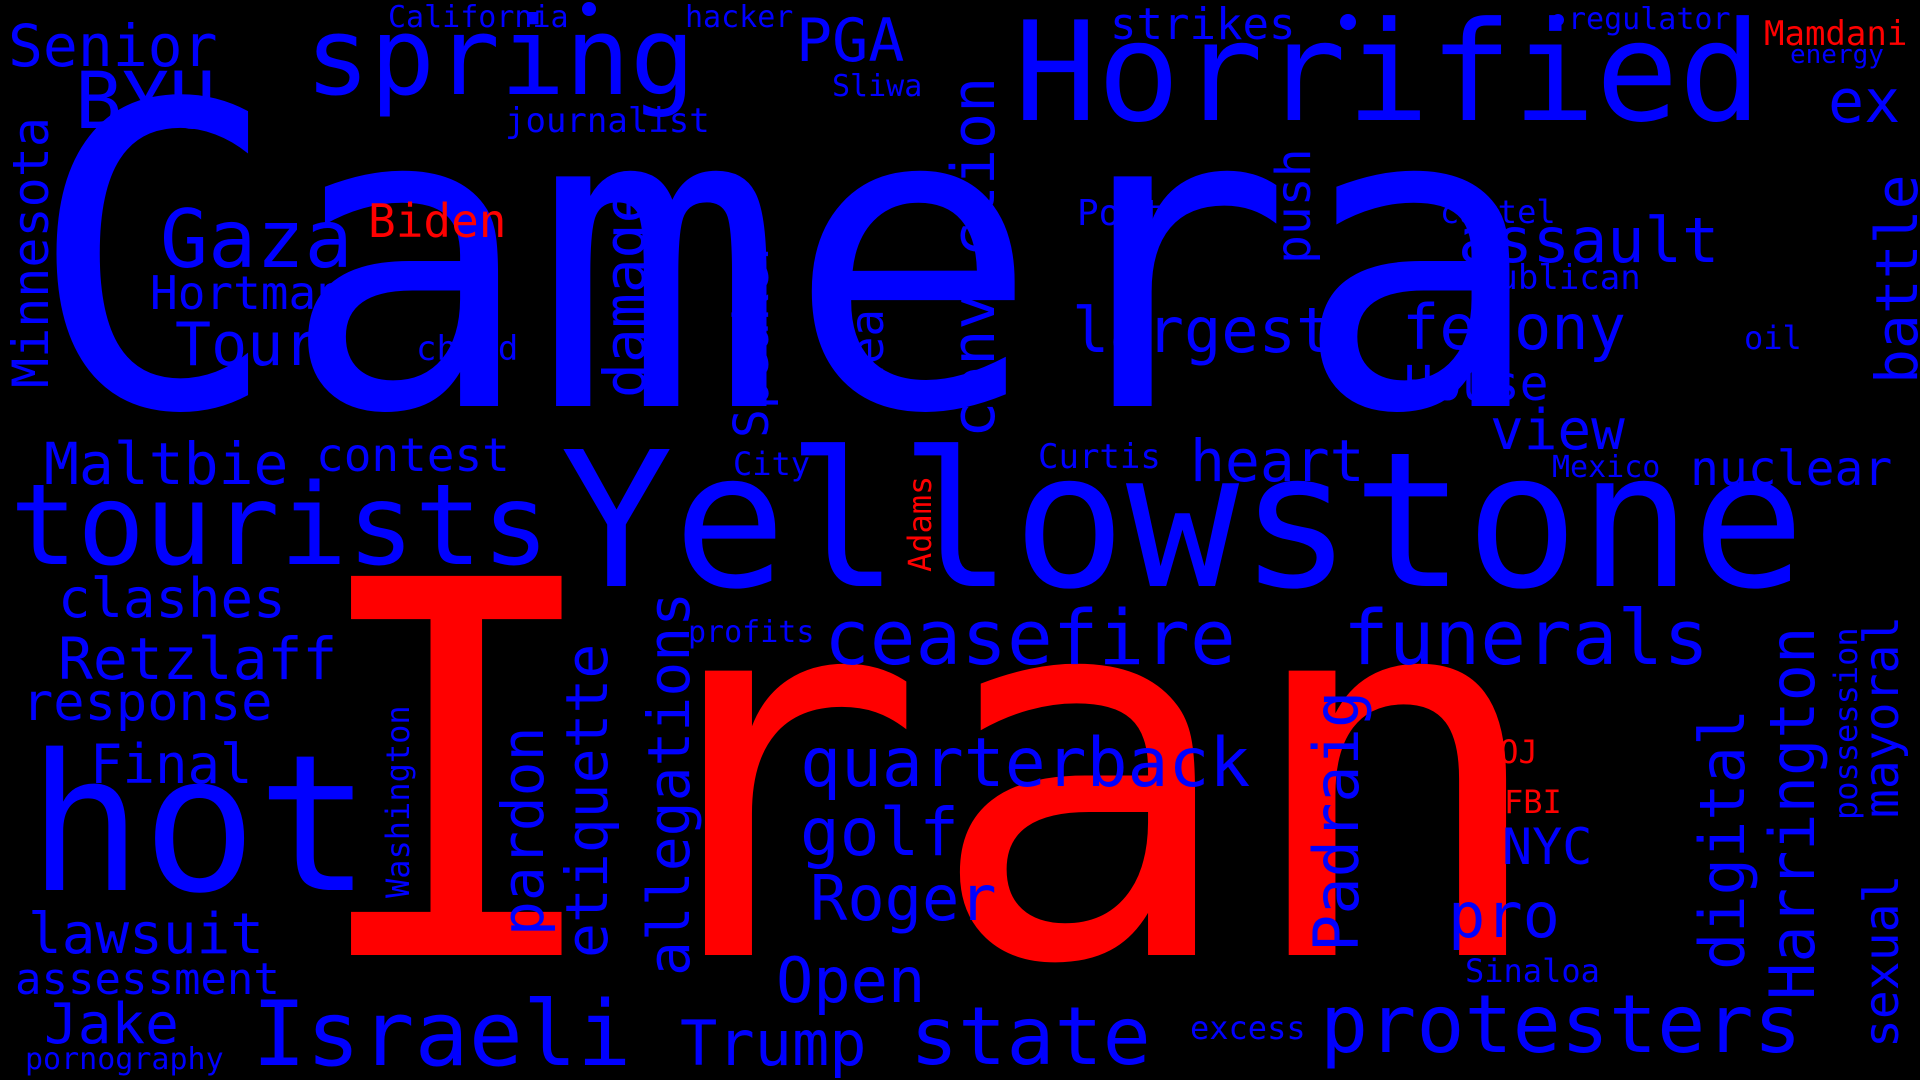  What do you see at coordinates (1837, 55) in the screenshot?
I see `word-energy: energy` at bounding box center [1837, 55].